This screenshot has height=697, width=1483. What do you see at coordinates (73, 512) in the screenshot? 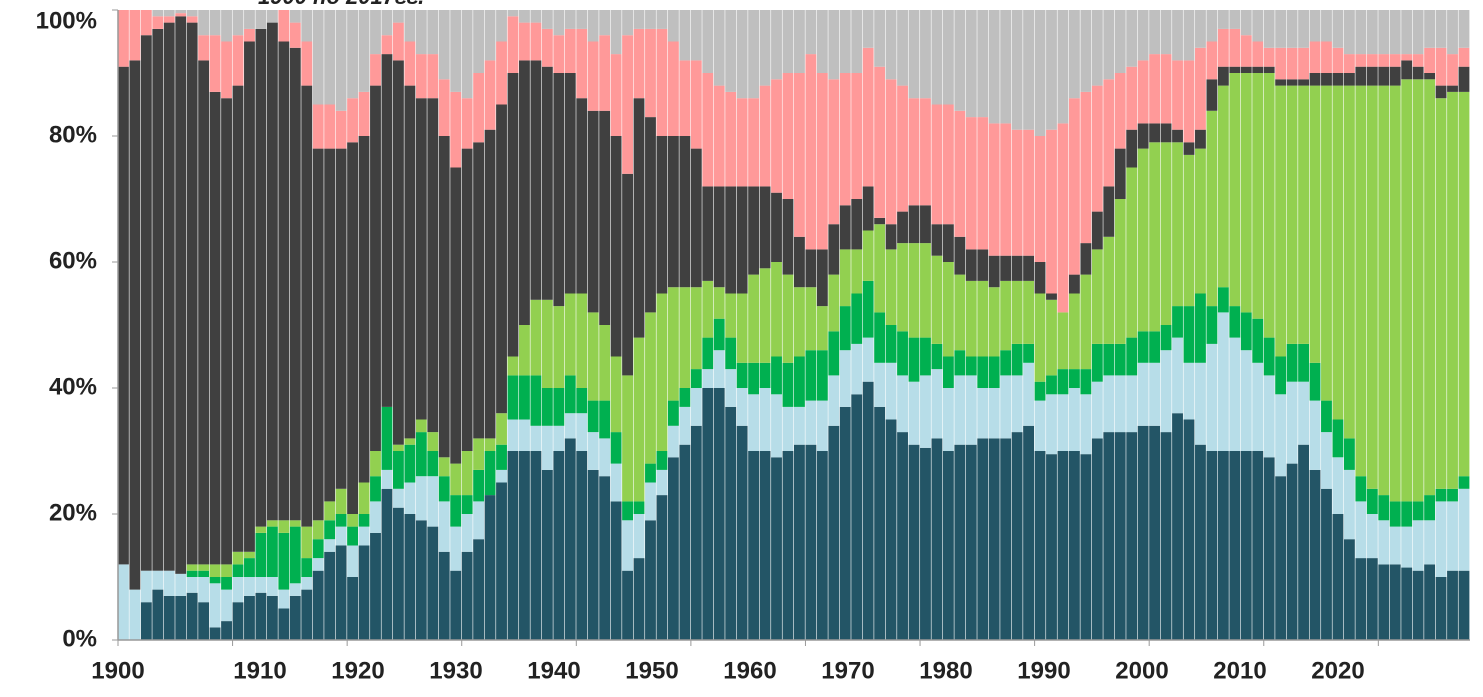
I see `y-tick-label: 20%` at bounding box center [73, 512].